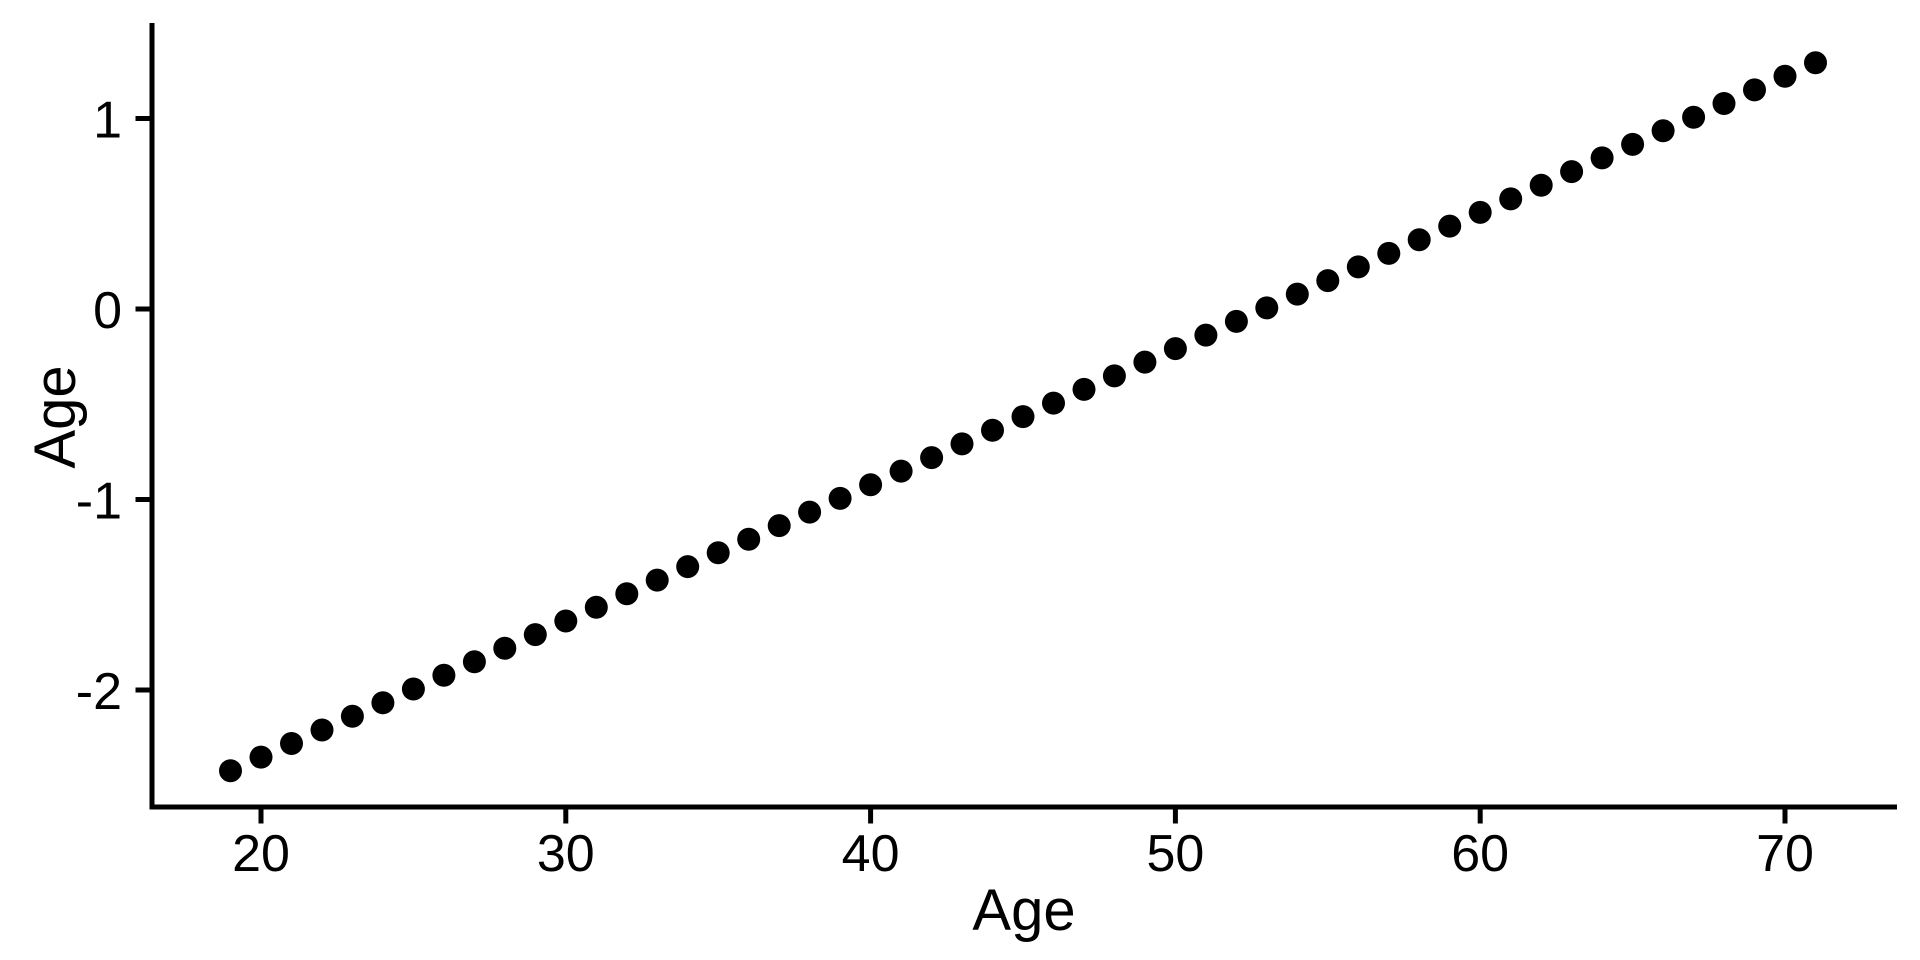 Image resolution: width=1920 pixels, height=960 pixels. What do you see at coordinates (107, 121) in the screenshot?
I see `y-tick-label: 1` at bounding box center [107, 121].